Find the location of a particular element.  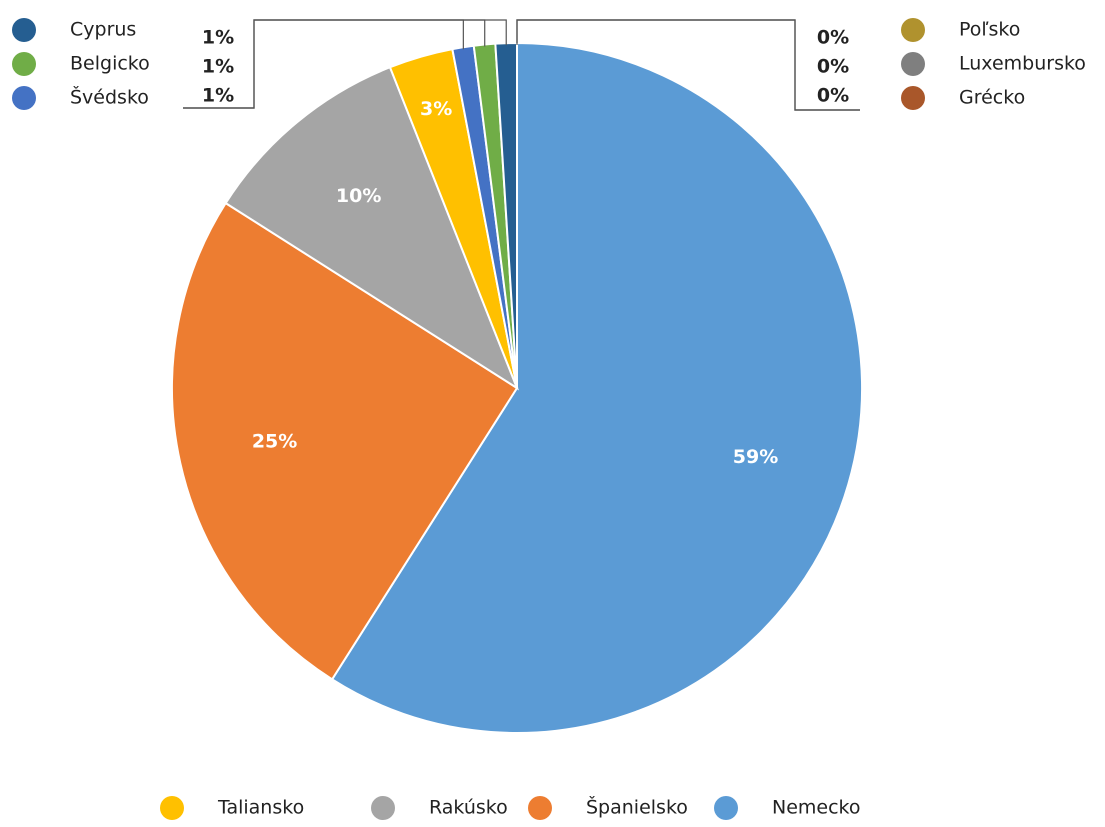

legend-label: Poľsko is located at coordinates (989, 30).